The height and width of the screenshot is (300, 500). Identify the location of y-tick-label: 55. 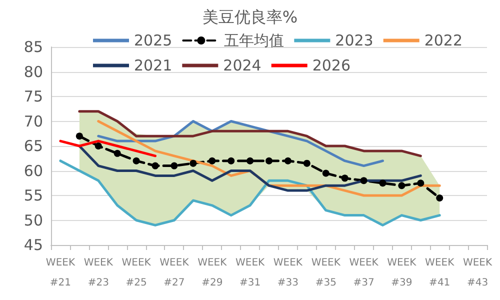
(33, 195).